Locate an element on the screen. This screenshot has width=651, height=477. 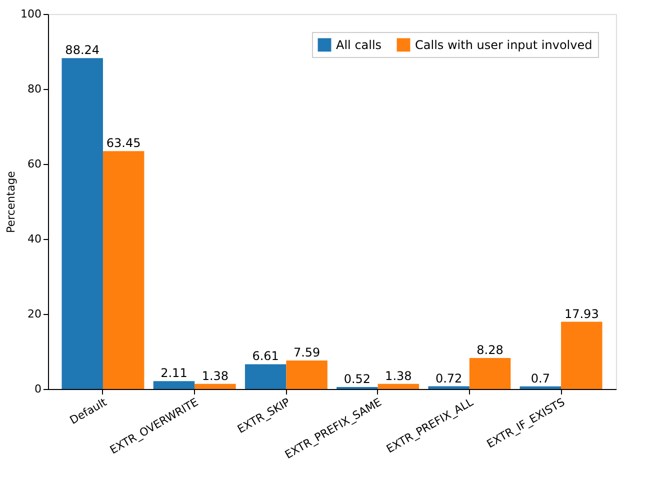
y-axis-title: Percentage is located at coordinates (11, 201).